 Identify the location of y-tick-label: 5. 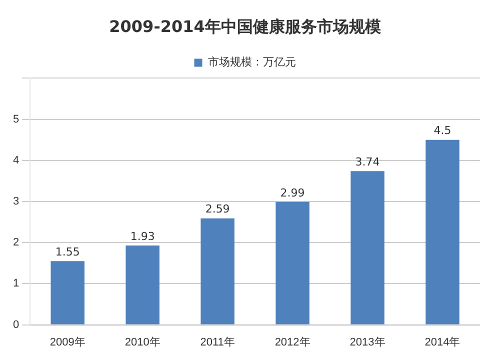
(16, 119).